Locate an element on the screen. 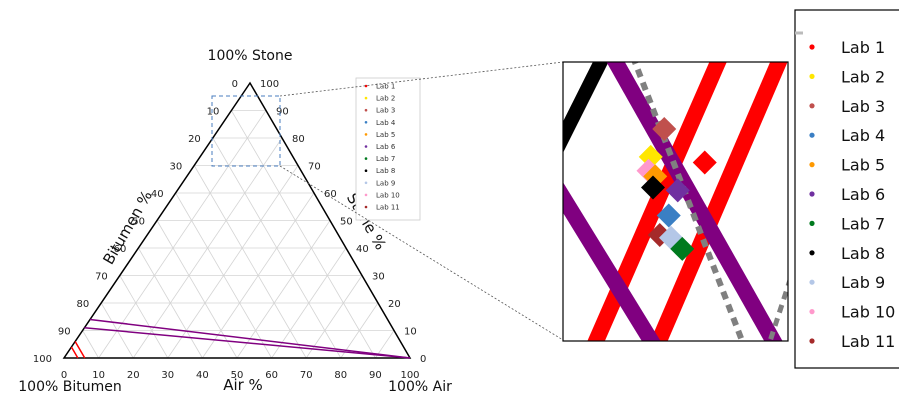  legend-label: Lab 5 is located at coordinates (863, 165).